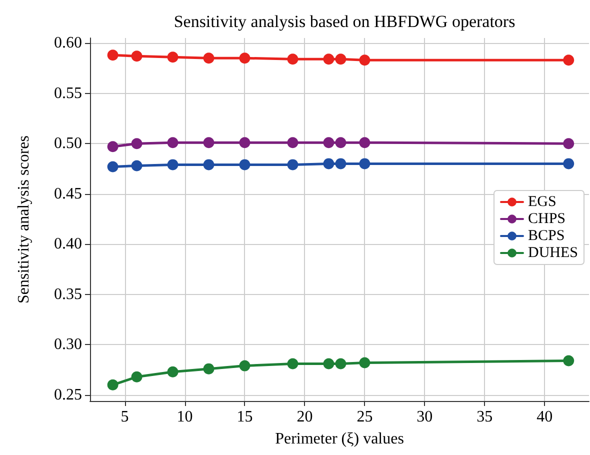  I want to click on x-tick-label: 40, so click(544, 417).